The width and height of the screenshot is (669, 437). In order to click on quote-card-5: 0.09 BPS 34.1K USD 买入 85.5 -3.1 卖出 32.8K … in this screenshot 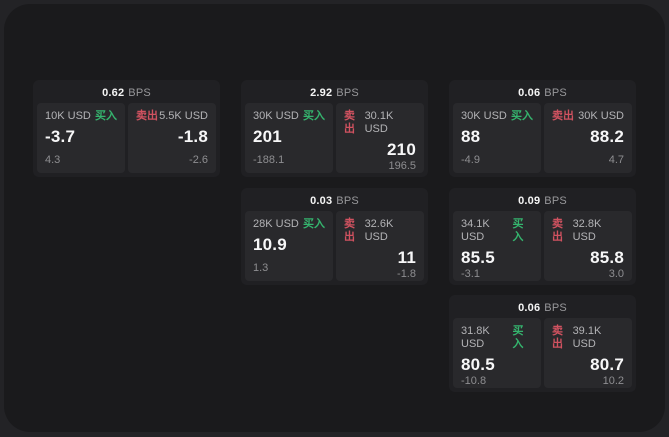, I will do `click(542, 236)`.